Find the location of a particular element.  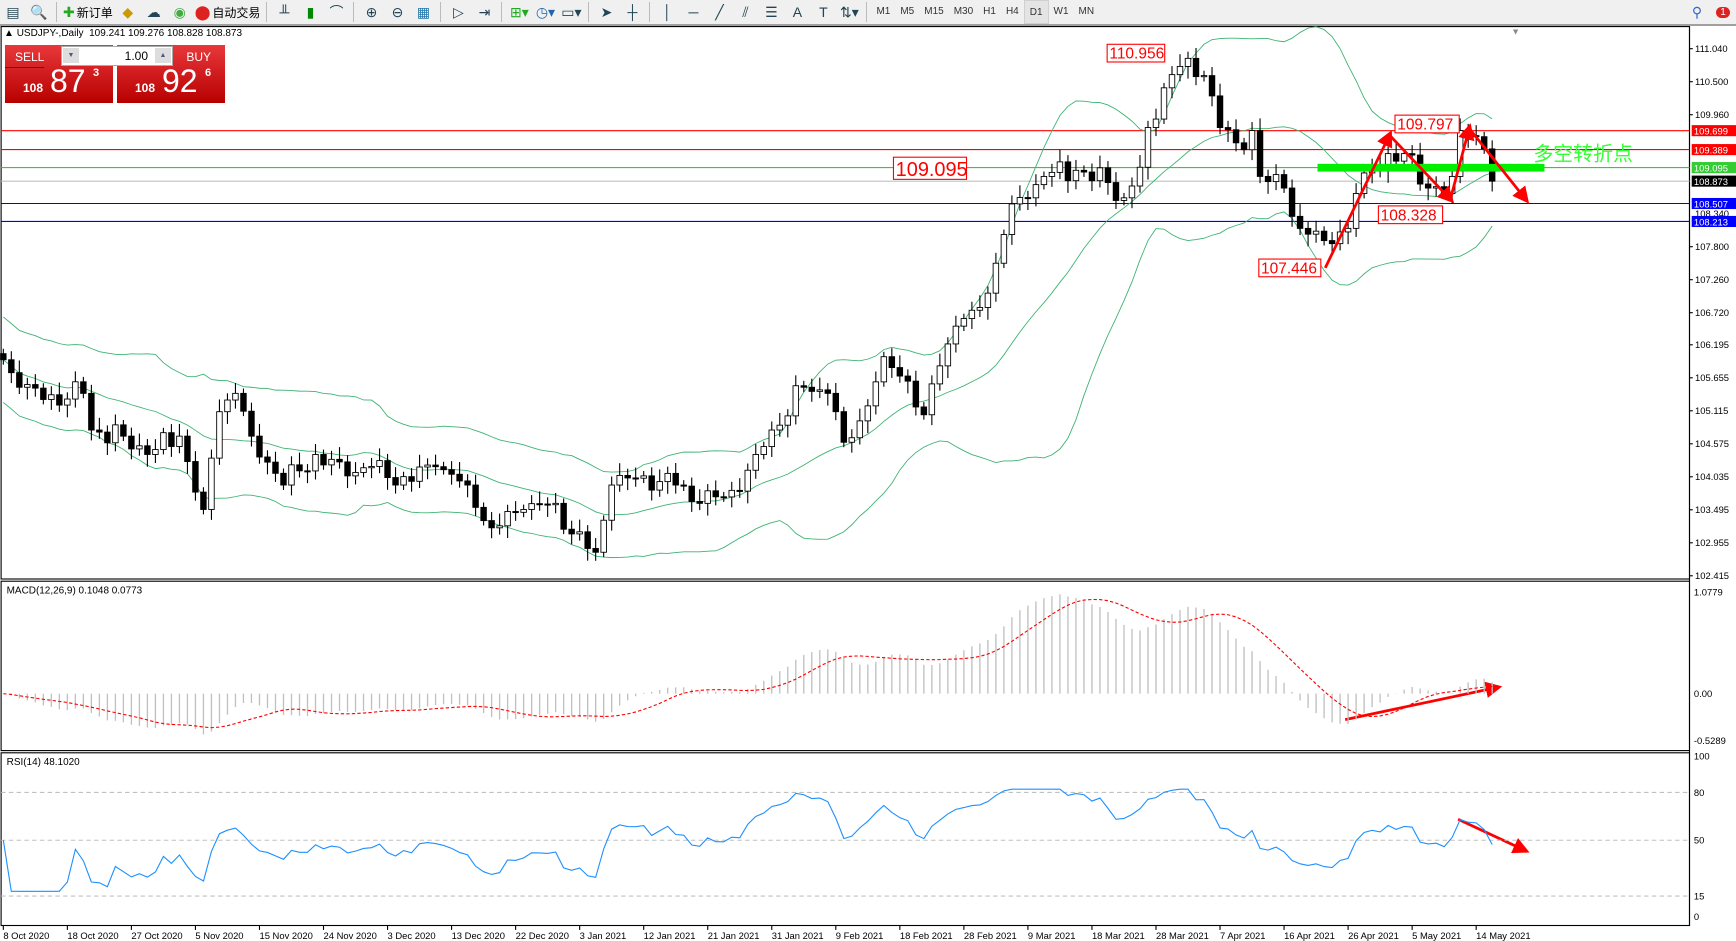

lot-increase-icon: ▲ is located at coordinates (163, 55).